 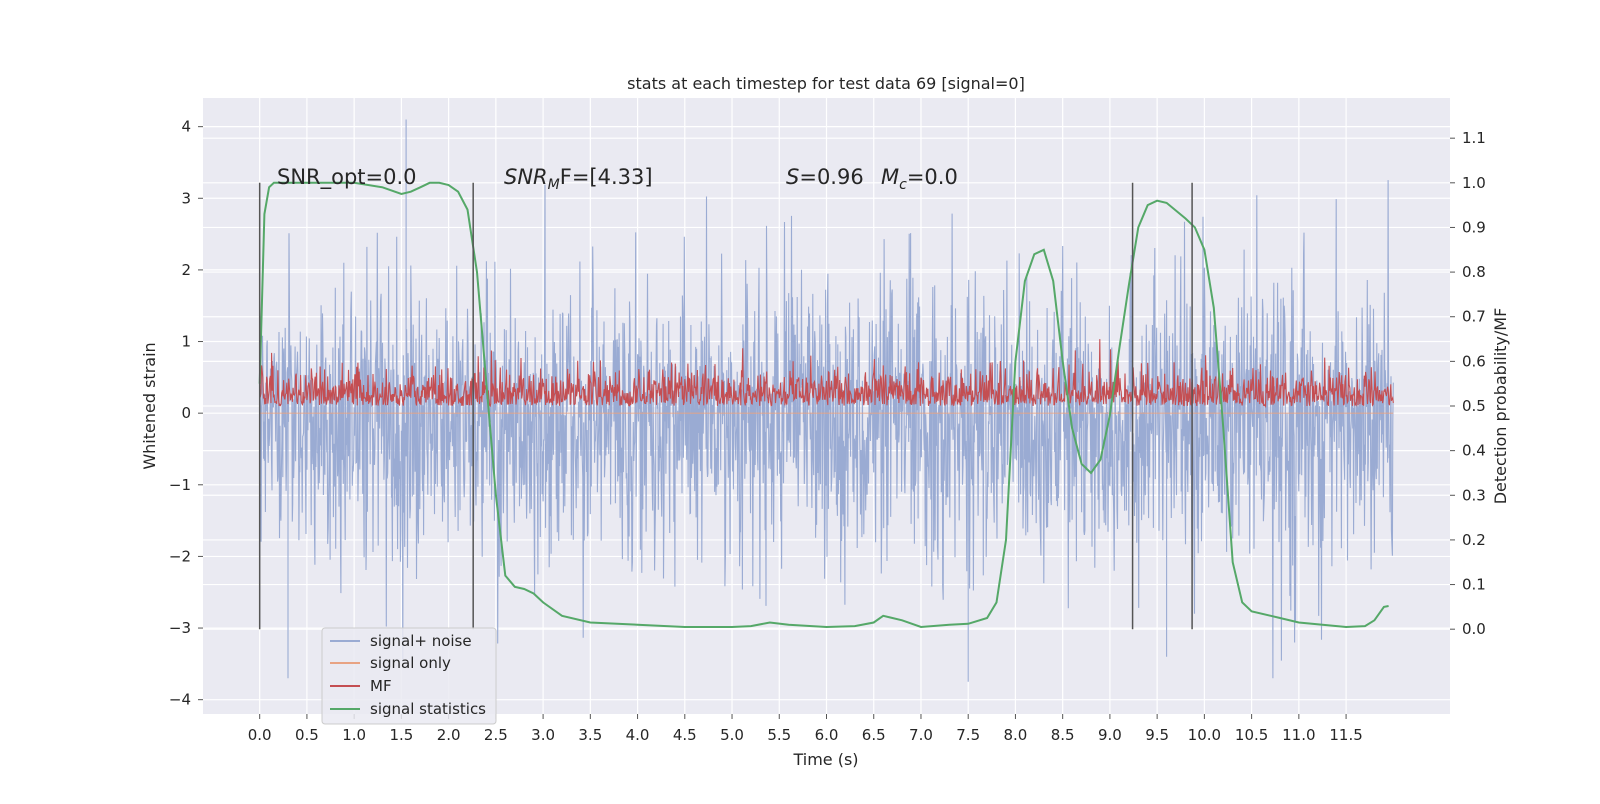 I want to click on y-tick-label: 3, so click(x=186, y=198).